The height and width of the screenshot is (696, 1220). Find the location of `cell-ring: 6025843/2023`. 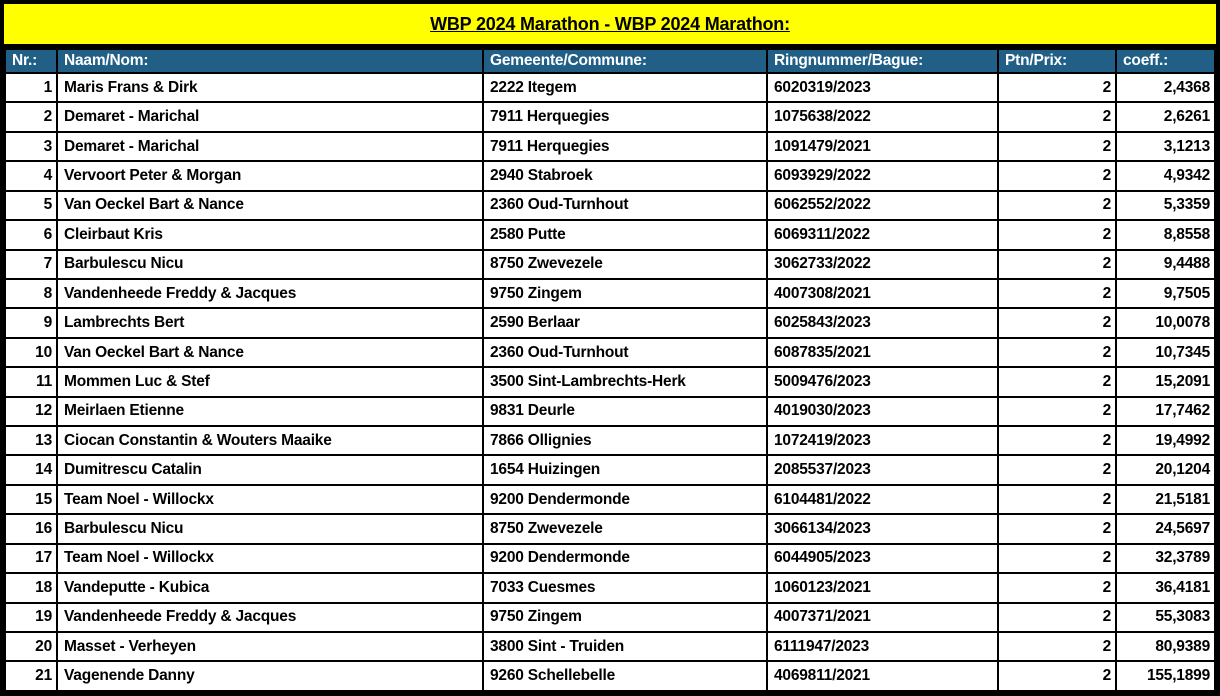

cell-ring: 6025843/2023 is located at coordinates (882, 323).